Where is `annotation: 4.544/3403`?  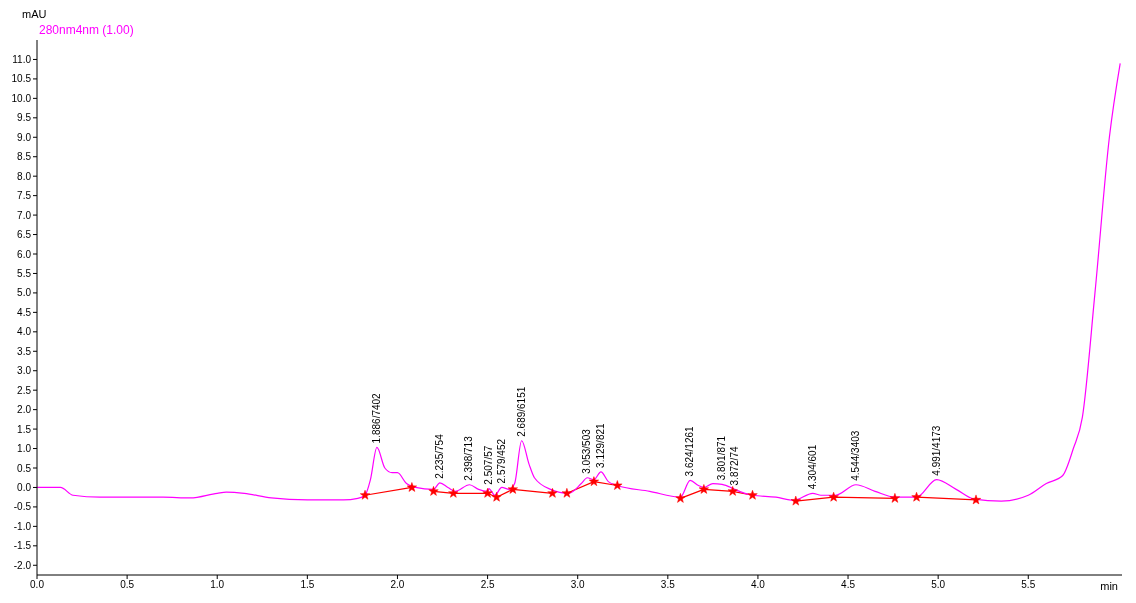 annotation: 4.544/3403 is located at coordinates (855, 455).